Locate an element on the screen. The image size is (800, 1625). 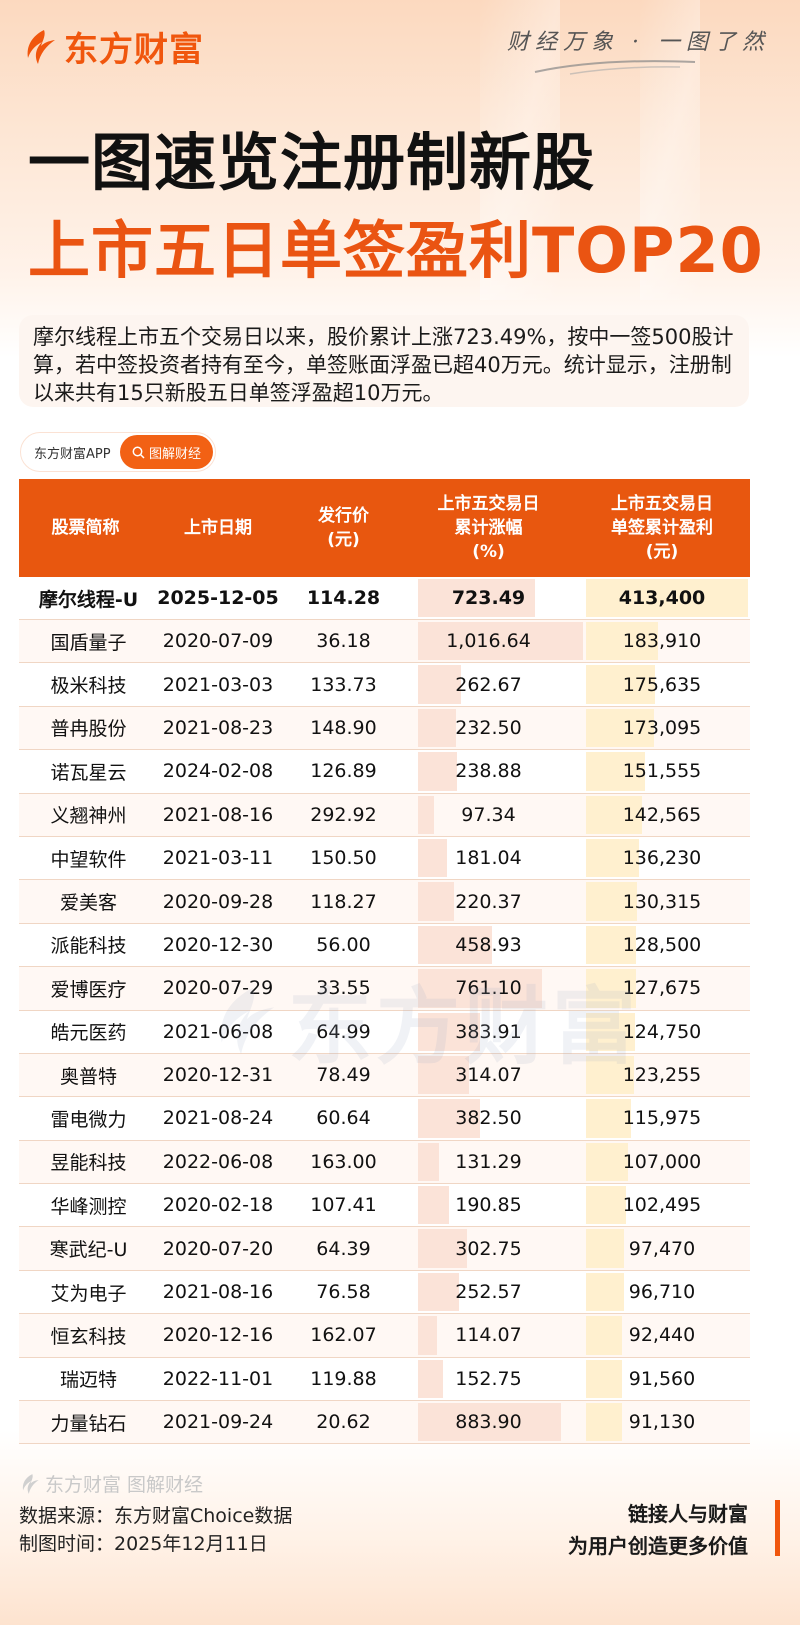
five-day-gain: 131.29 is located at coordinates (488, 1161).